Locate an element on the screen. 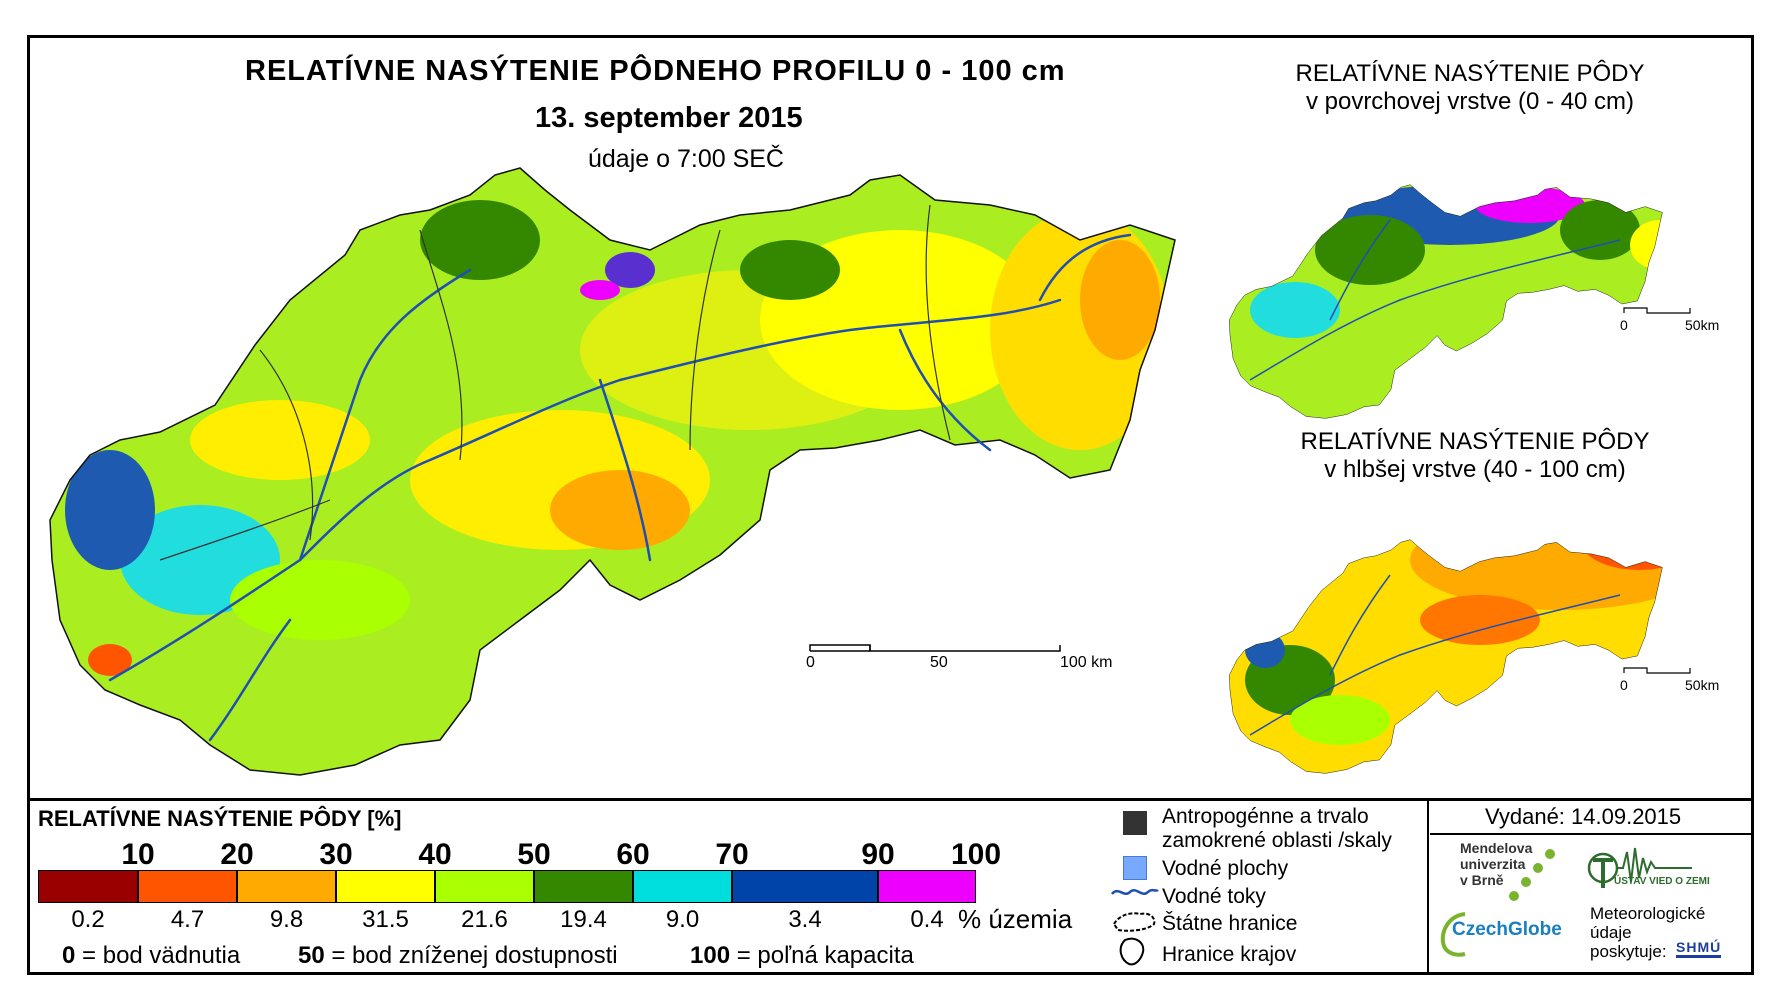 The width and height of the screenshot is (1772, 1003). legend-share-value: 0.4 is located at coordinates (927, 919).